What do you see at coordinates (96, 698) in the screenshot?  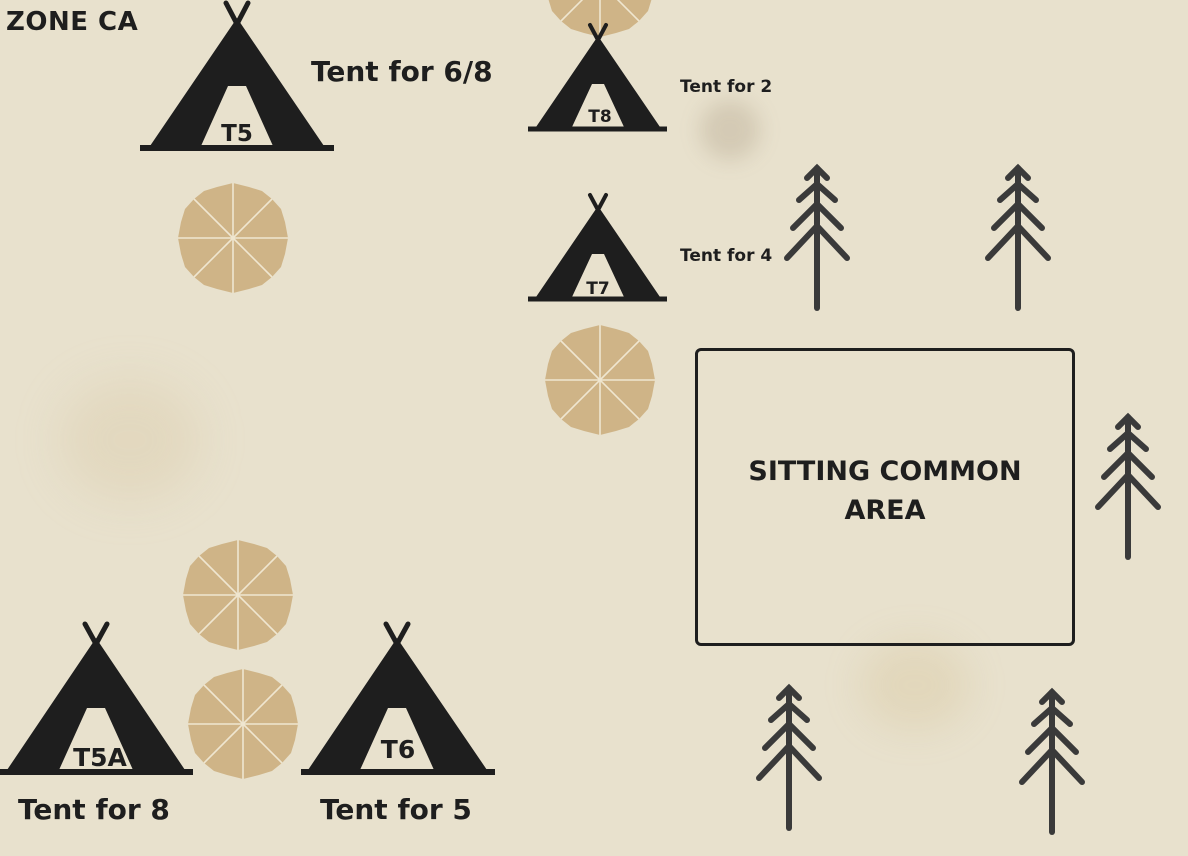 I see `tent-icon: T5A` at bounding box center [96, 698].